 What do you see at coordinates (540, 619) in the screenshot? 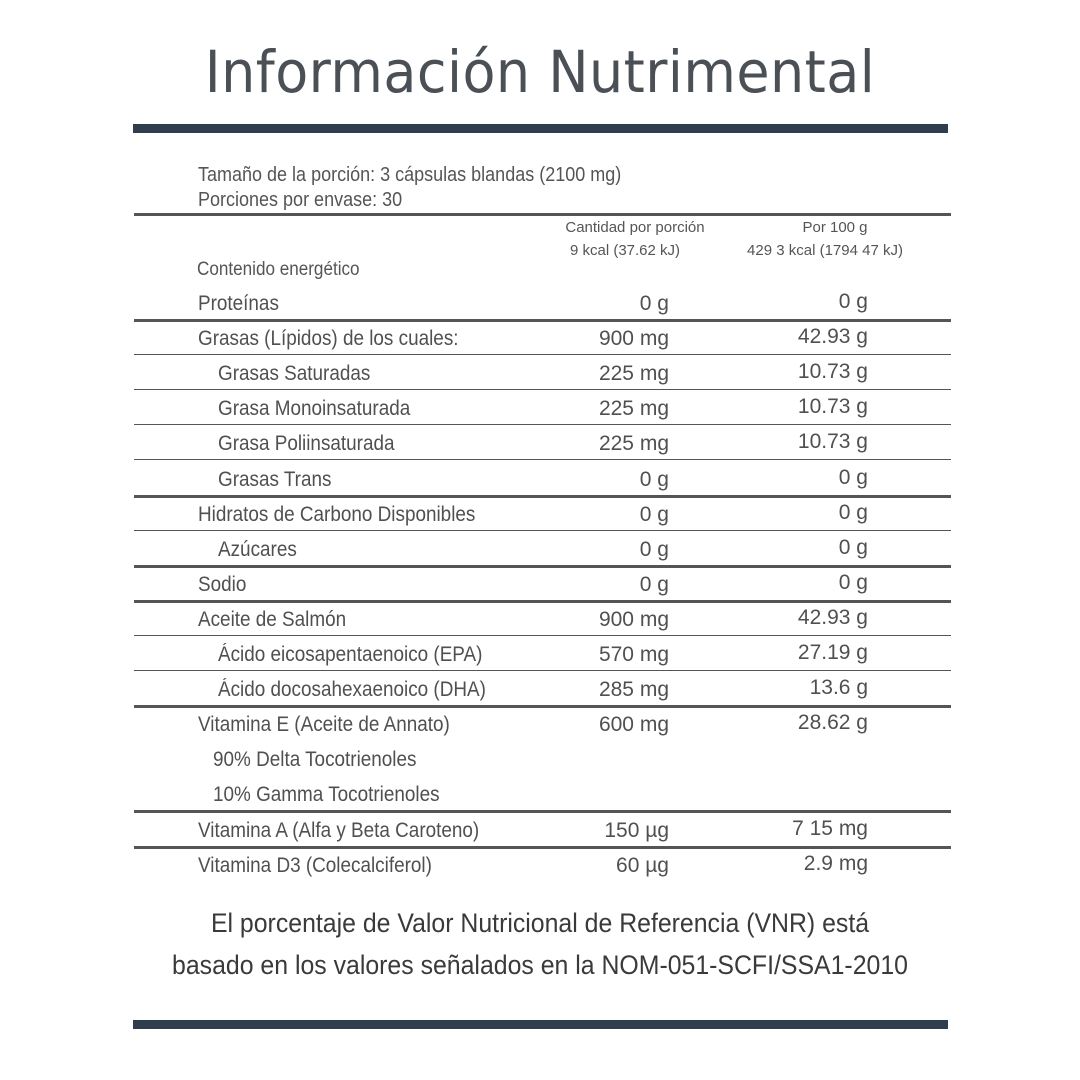
I see `nutrient-row: Aceite de Salmón 900 mg 42.93 g` at bounding box center [540, 619].